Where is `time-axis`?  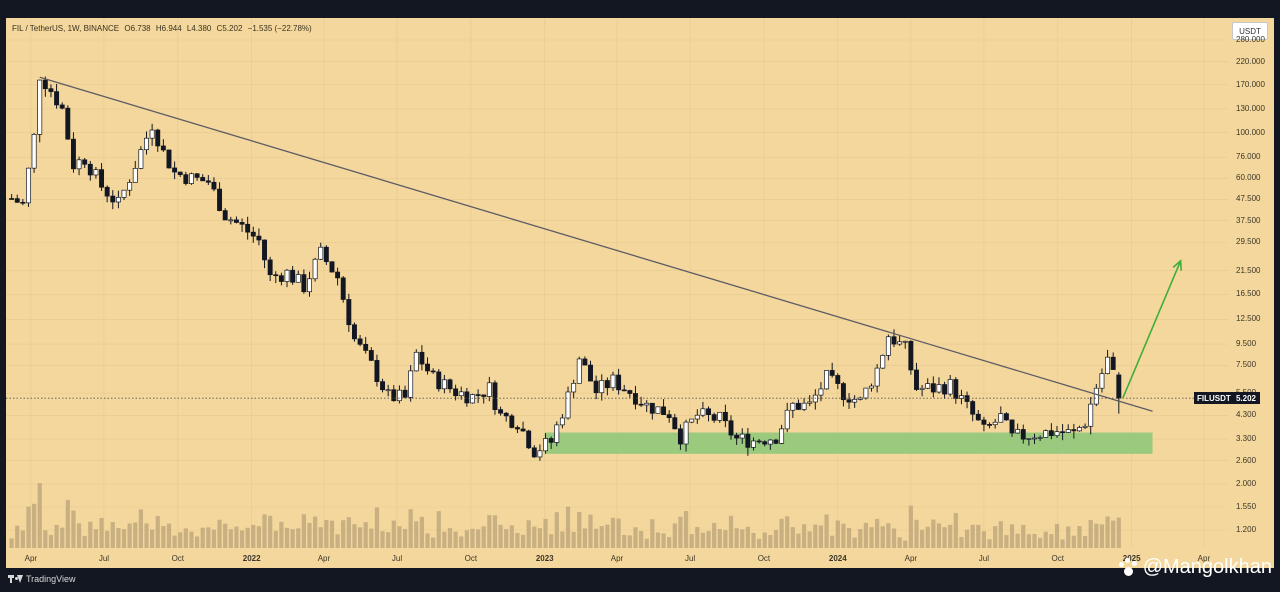 time-axis is located at coordinates (617, 558).